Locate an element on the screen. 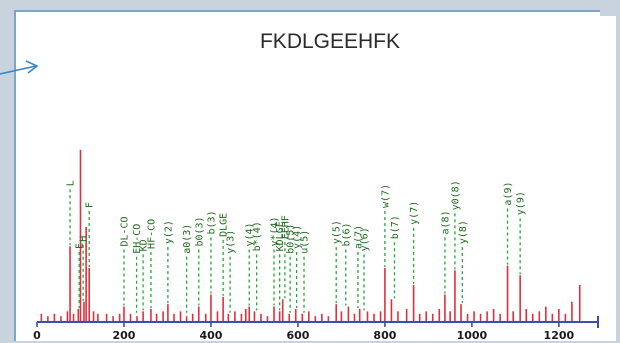 The width and height of the screenshot is (620, 343). annotation-label-10: b0(3) is located at coordinates (199, 231).